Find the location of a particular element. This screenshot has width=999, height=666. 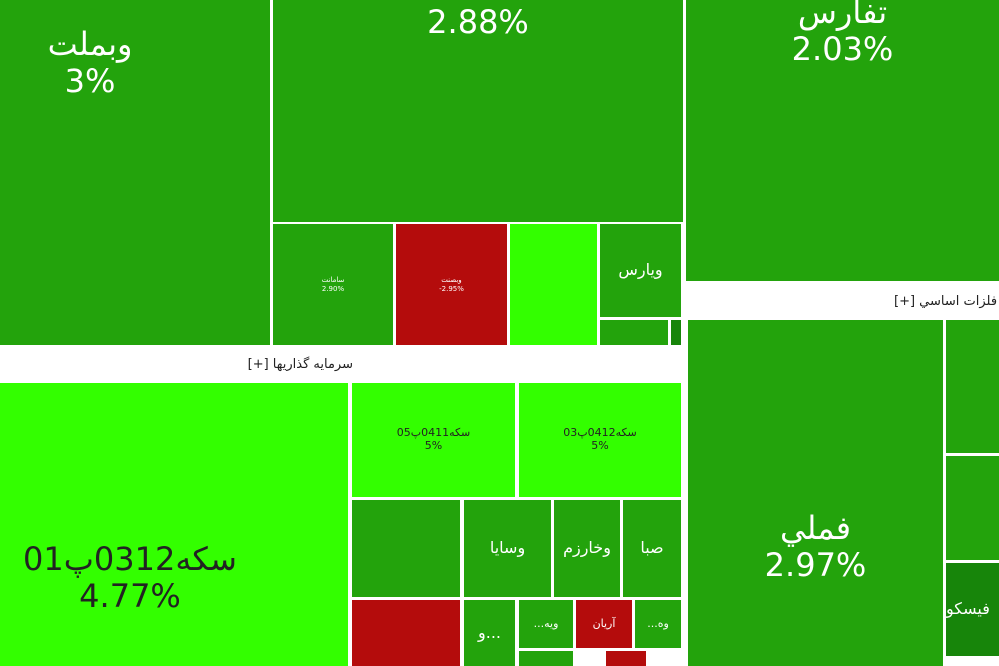

tile-label: وبملت is located at coordinates (90, 44).